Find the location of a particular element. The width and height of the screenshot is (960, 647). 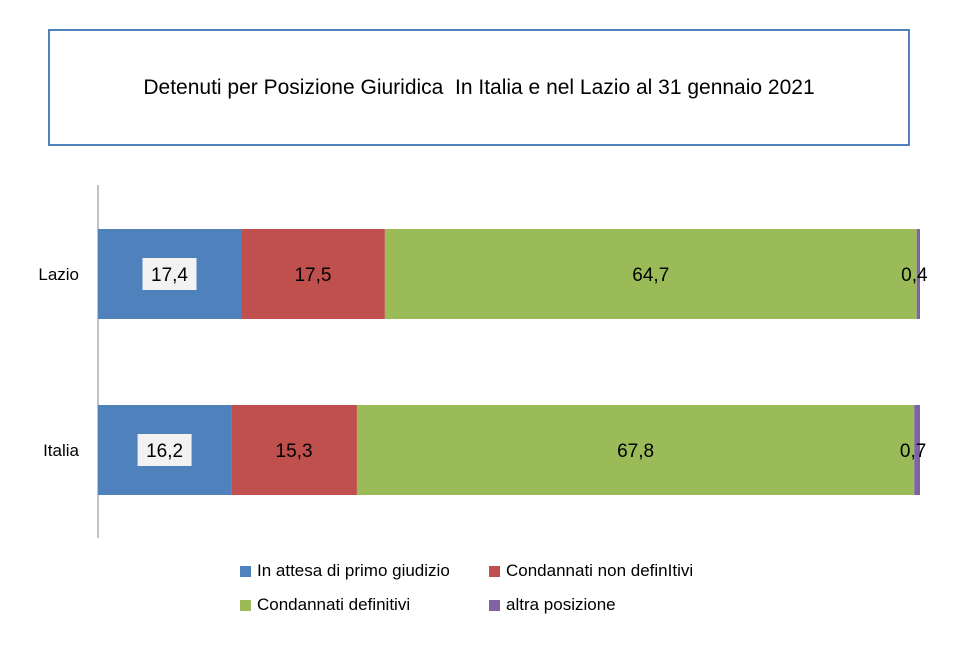

legend-label-altra: altra posizione is located at coordinates (561, 604).